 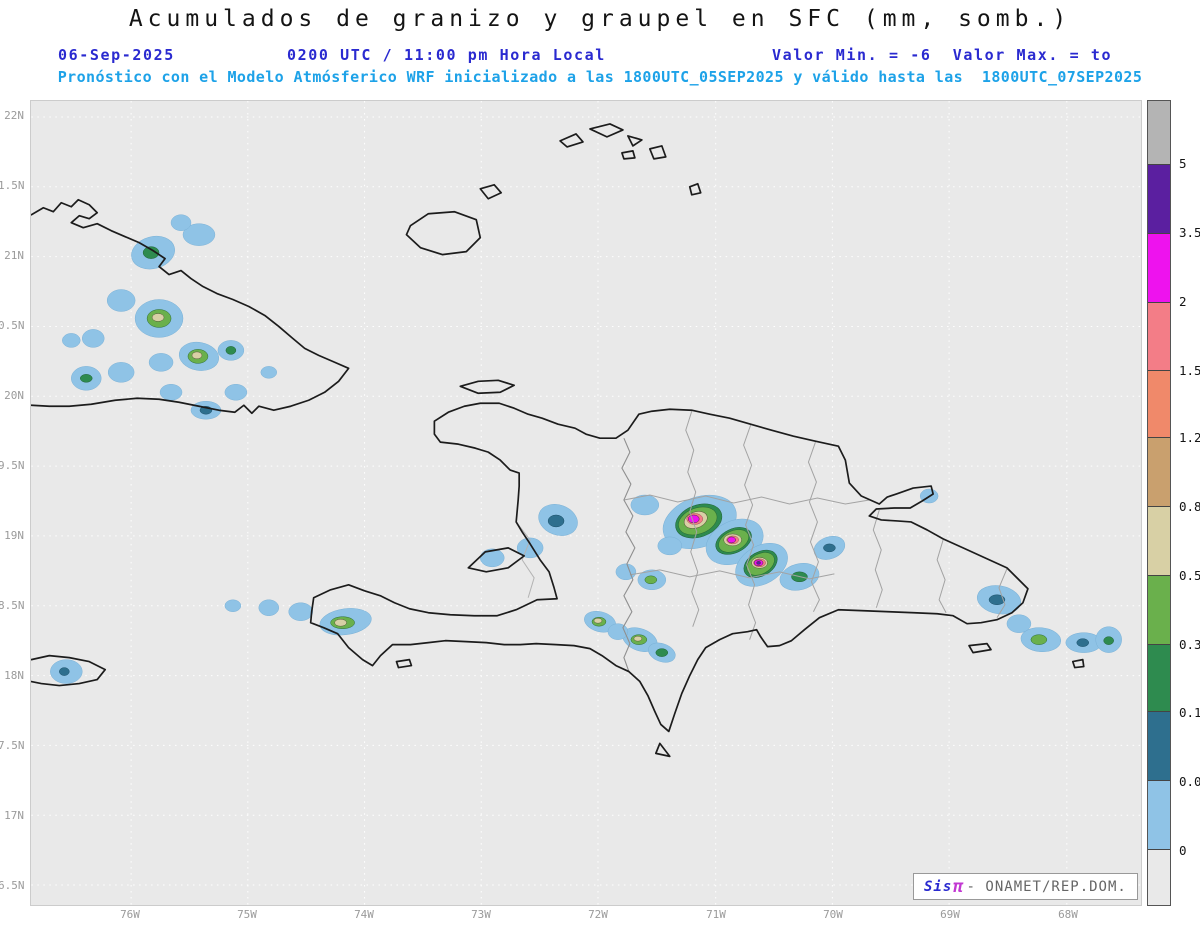 What do you see at coordinates (695, 189) in the screenshot?
I see `island-turk-cay` at bounding box center [695, 189].